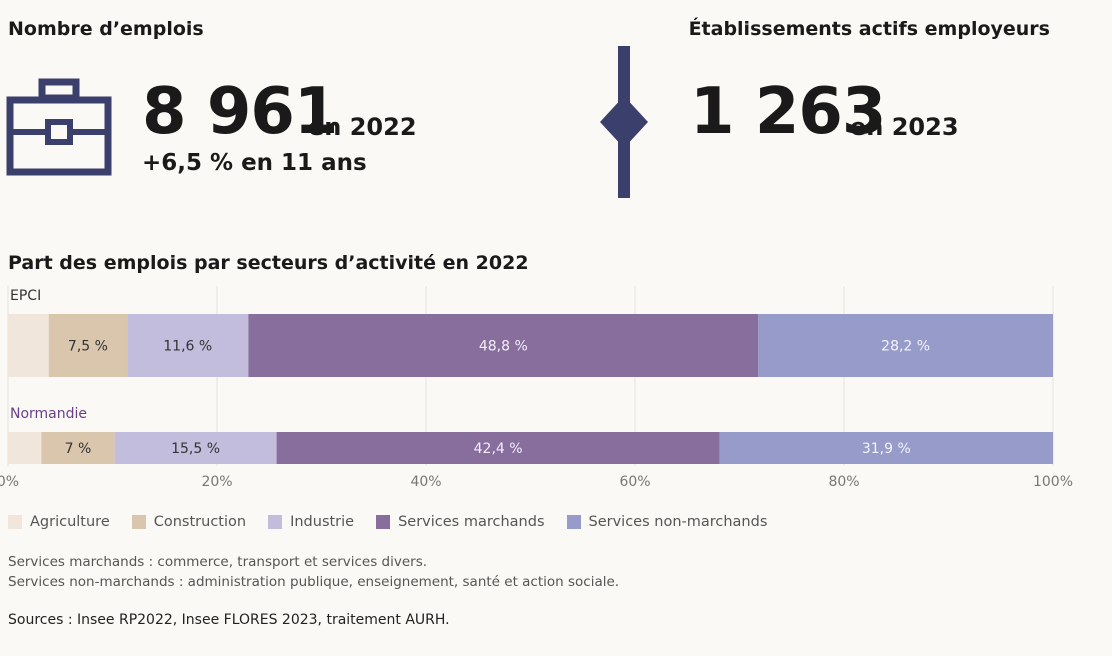  I want to click on data-label-epci-industrie: 11,6 %, so click(187, 347).